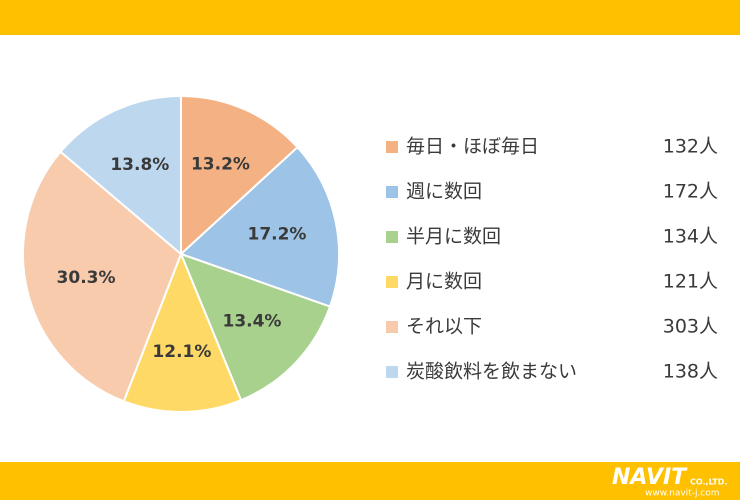 Image resolution: width=740 pixels, height=500 pixels. What do you see at coordinates (276, 234) in the screenshot?
I see `slice-label: 17.2%` at bounding box center [276, 234].